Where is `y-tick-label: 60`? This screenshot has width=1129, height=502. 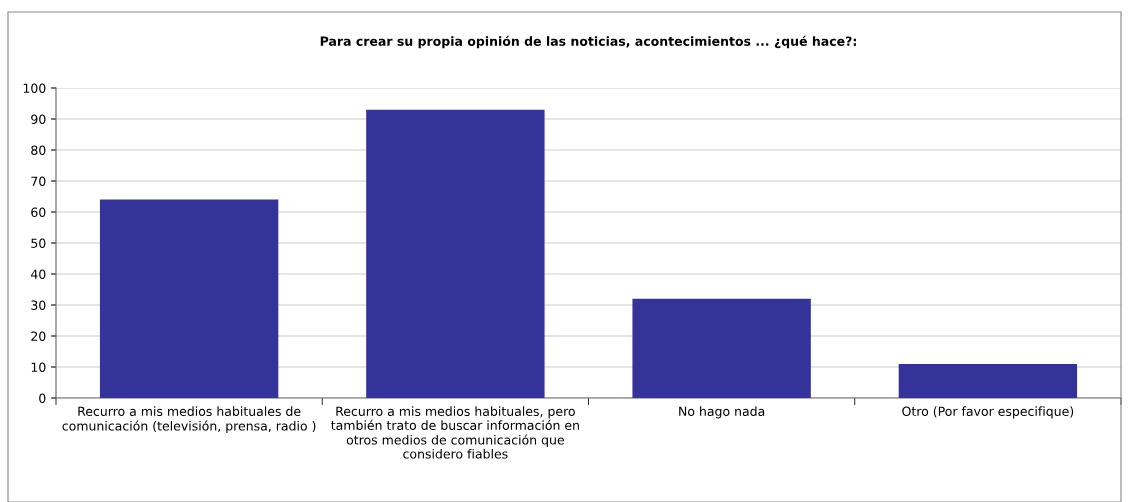
y-tick-label: 60 is located at coordinates (38, 212).